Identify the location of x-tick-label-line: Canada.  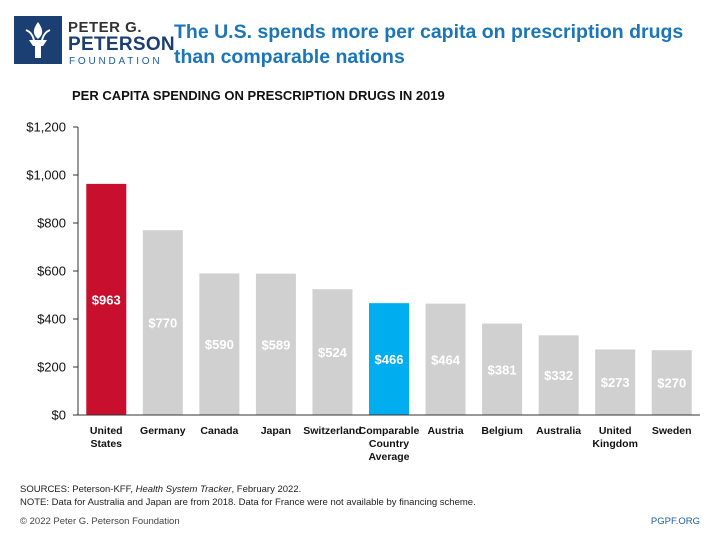
(219, 431).